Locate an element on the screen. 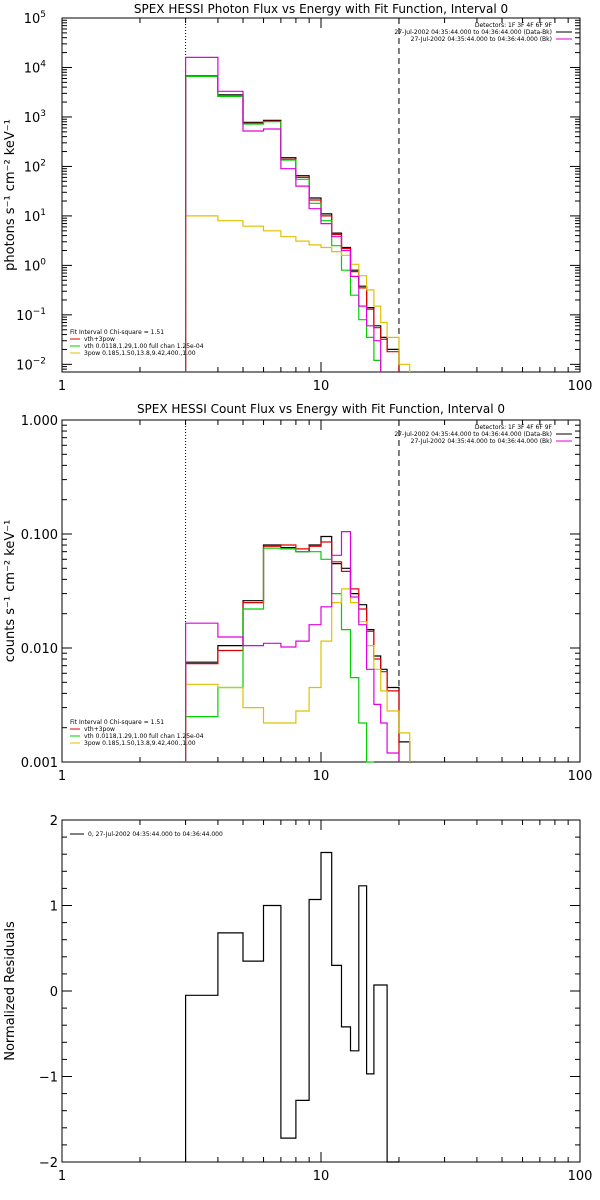  y-tick-label: 1 is located at coordinates (54, 907).